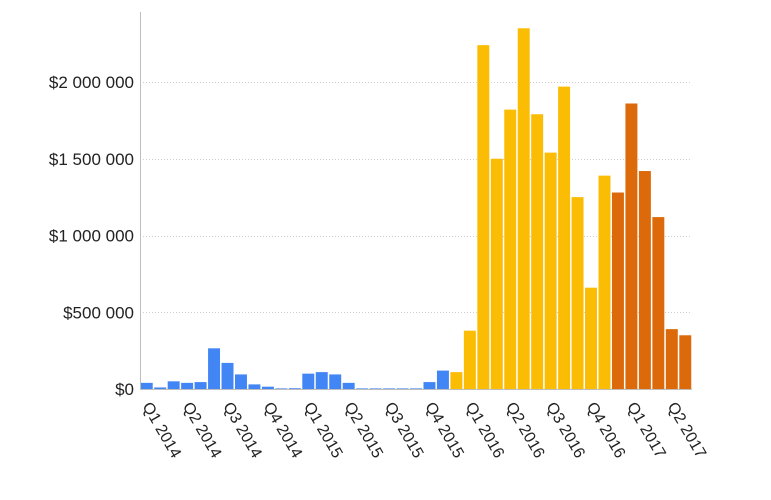 This screenshot has height=500, width=771. I want to click on y-tick-label-3: $1 500 000, so click(91, 159).